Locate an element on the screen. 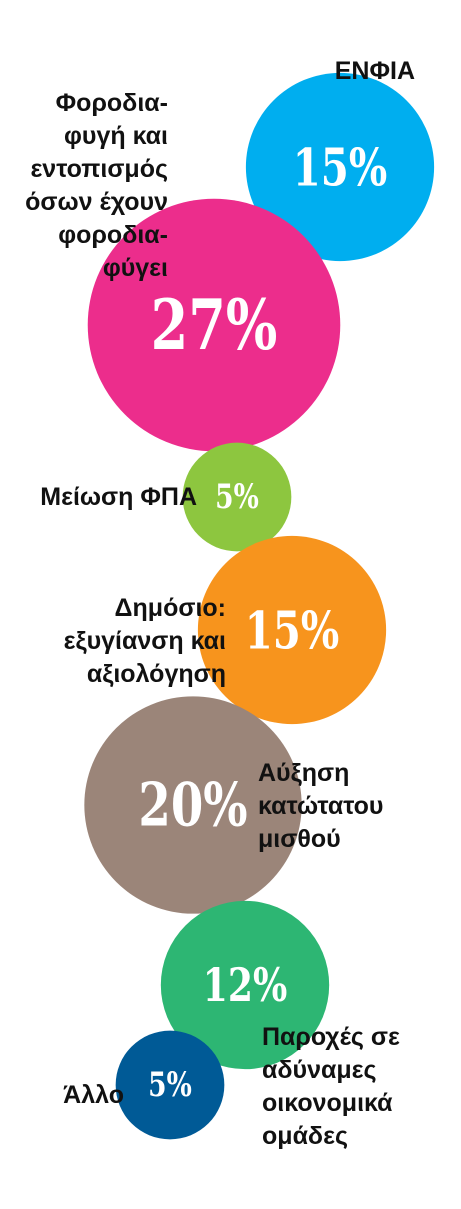 The width and height of the screenshot is (461, 1209). category-label: Αύξηση κατώτατου μισθού is located at coordinates (321, 806).